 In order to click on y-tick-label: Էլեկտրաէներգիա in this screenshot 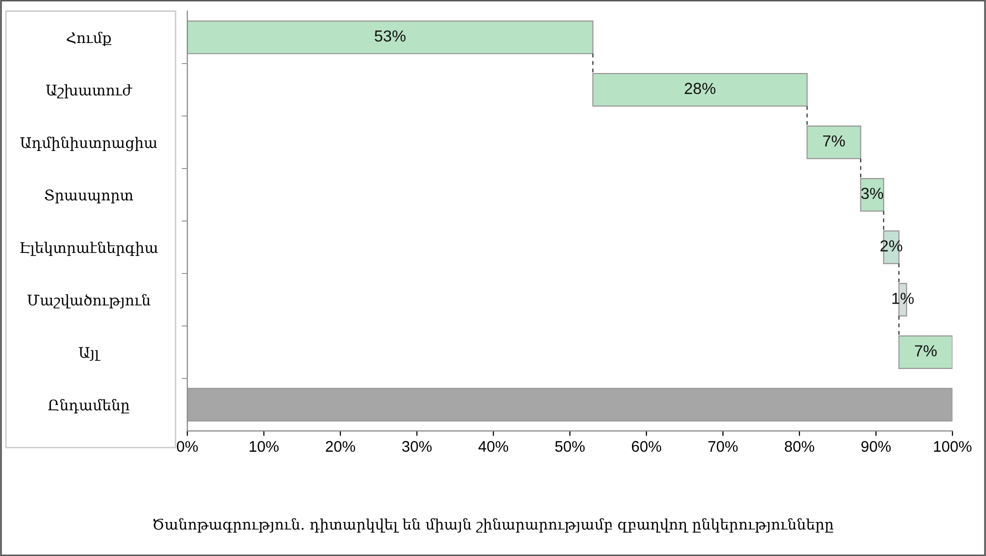, I will do `click(89, 249)`.